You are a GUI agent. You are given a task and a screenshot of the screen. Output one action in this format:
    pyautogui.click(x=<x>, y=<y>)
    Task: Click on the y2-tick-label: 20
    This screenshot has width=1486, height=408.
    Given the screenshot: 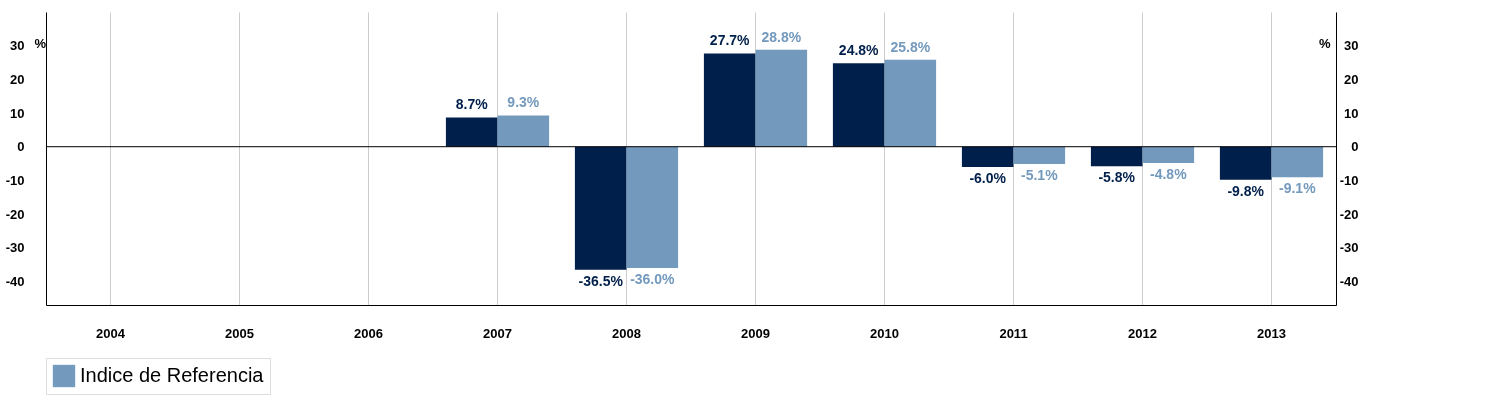 What is the action you would take?
    pyautogui.click(x=1351, y=79)
    